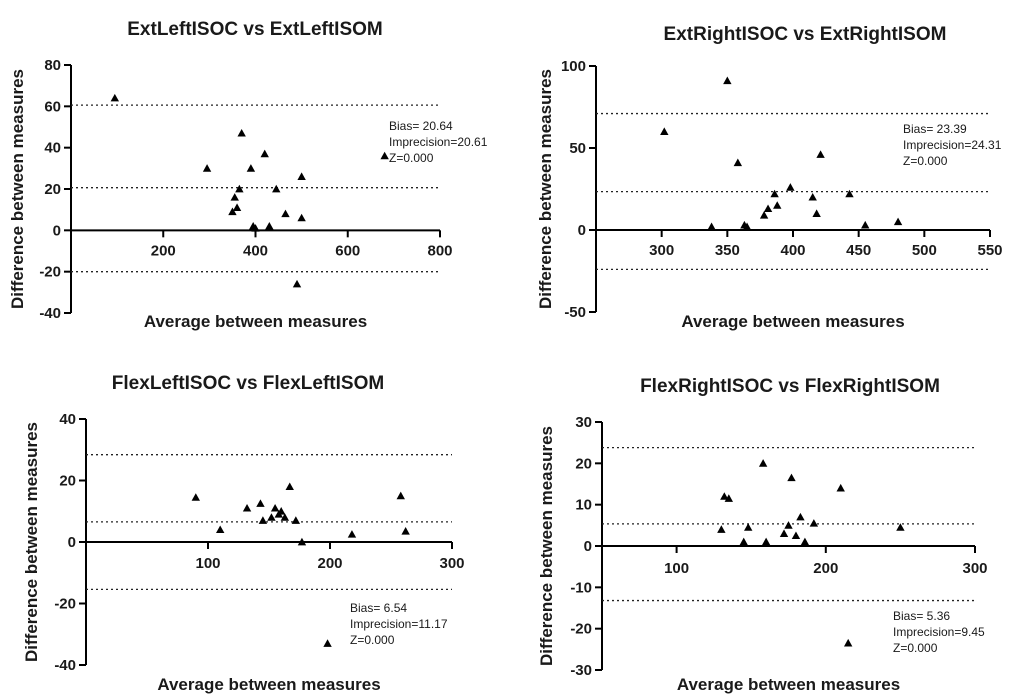 The width and height of the screenshot is (1009, 695). Describe the element at coordinates (805, 34) in the screenshot. I see `chart-title: ExtRightISOC vs ExtRightISOM` at that location.